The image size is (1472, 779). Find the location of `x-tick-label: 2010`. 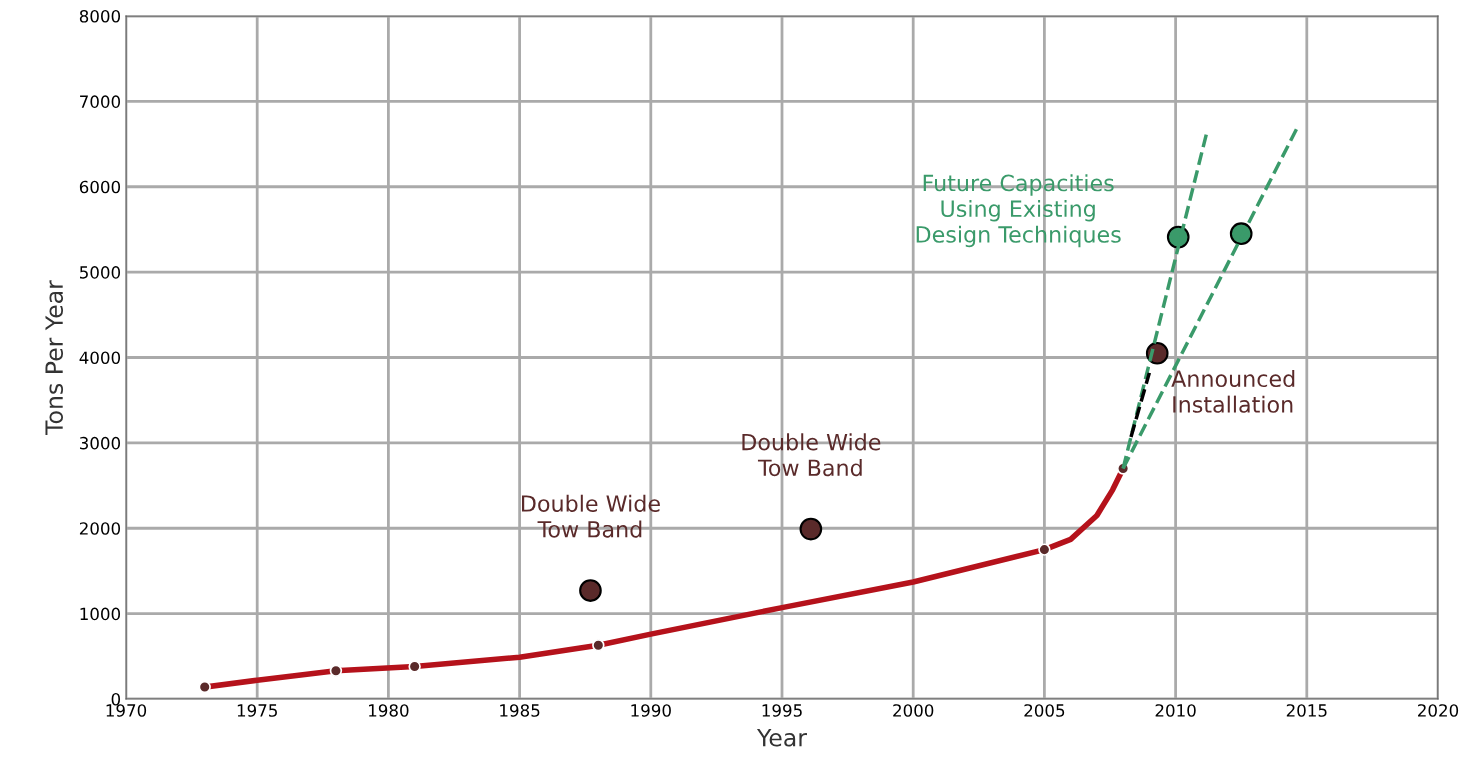

x-tick-label: 2010 is located at coordinates (1175, 710).